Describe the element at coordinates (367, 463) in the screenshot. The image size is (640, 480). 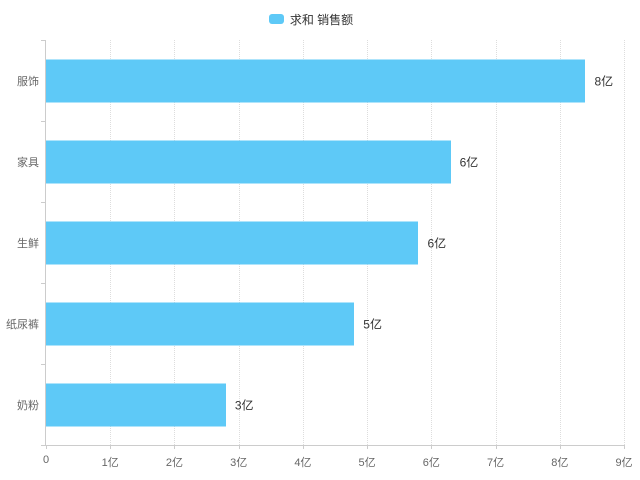
I see `x-tick-label: 5亿` at that location.